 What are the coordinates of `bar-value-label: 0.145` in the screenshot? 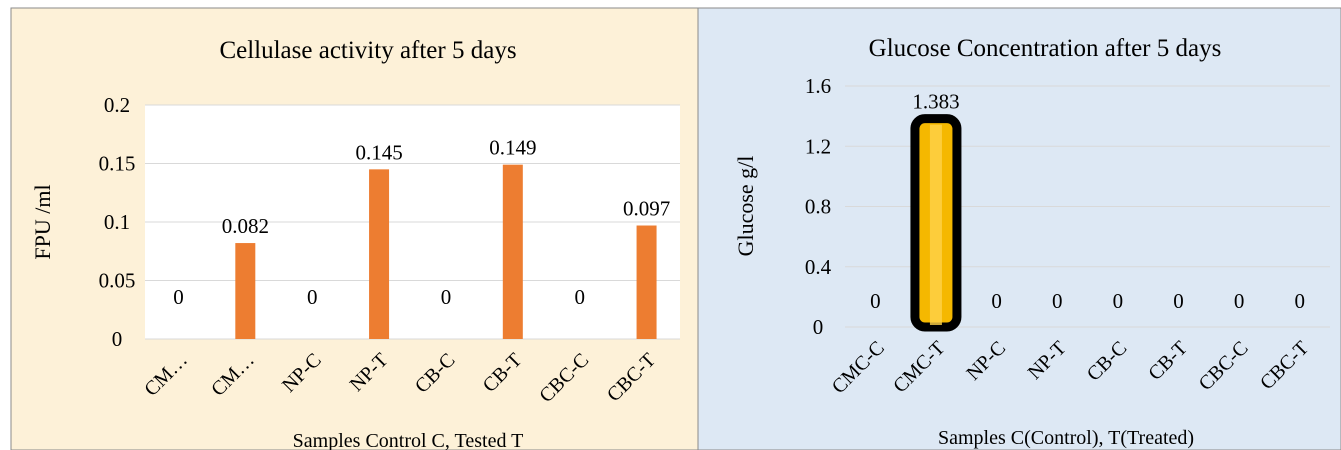 It's located at (378, 152).